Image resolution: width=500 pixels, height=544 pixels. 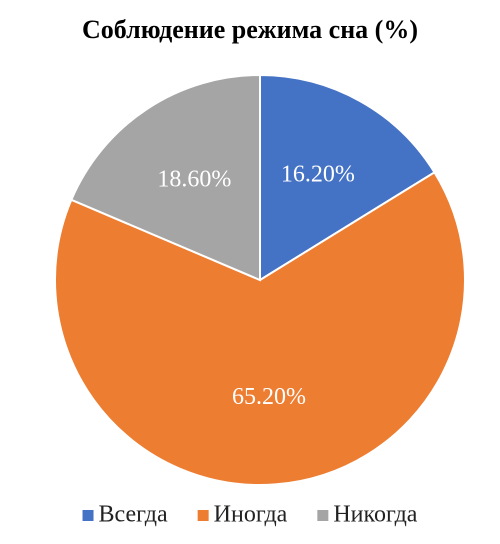 I want to click on data-label: 65.20%, so click(x=269, y=397).